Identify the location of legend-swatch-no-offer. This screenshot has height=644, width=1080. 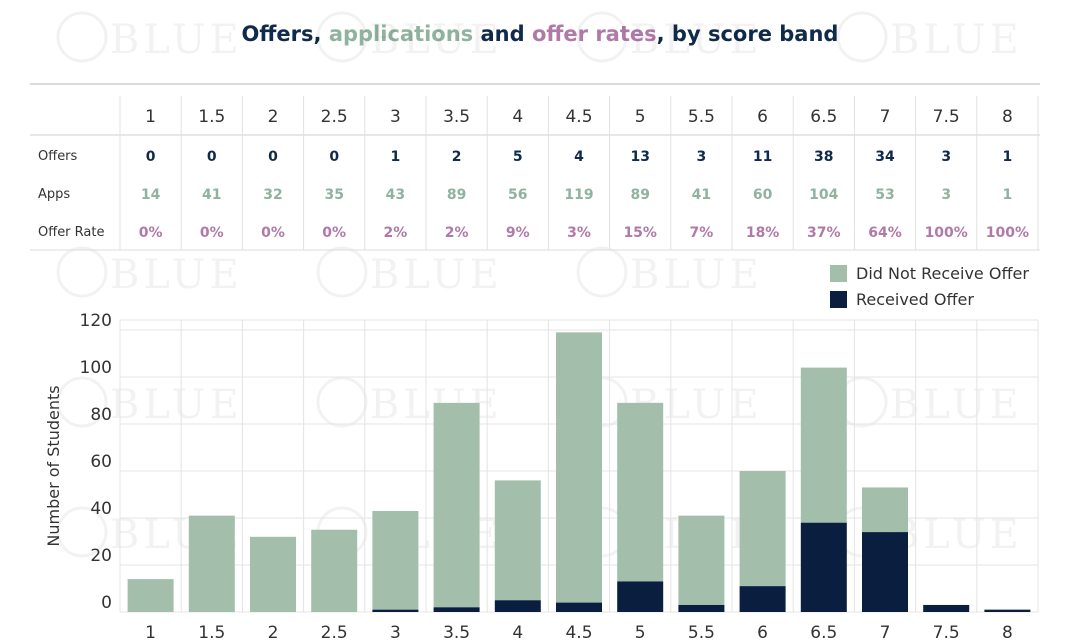
(838, 273).